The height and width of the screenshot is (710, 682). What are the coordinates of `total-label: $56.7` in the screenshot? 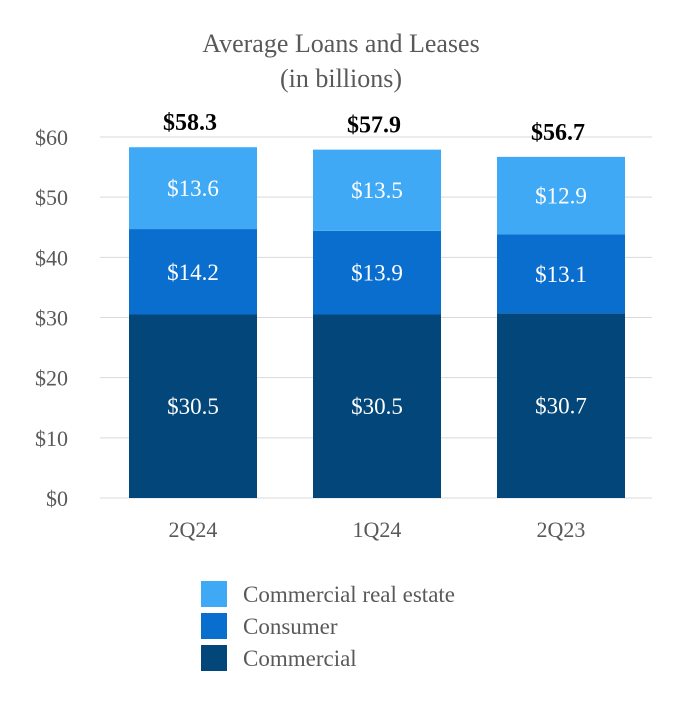 It's located at (558, 133).